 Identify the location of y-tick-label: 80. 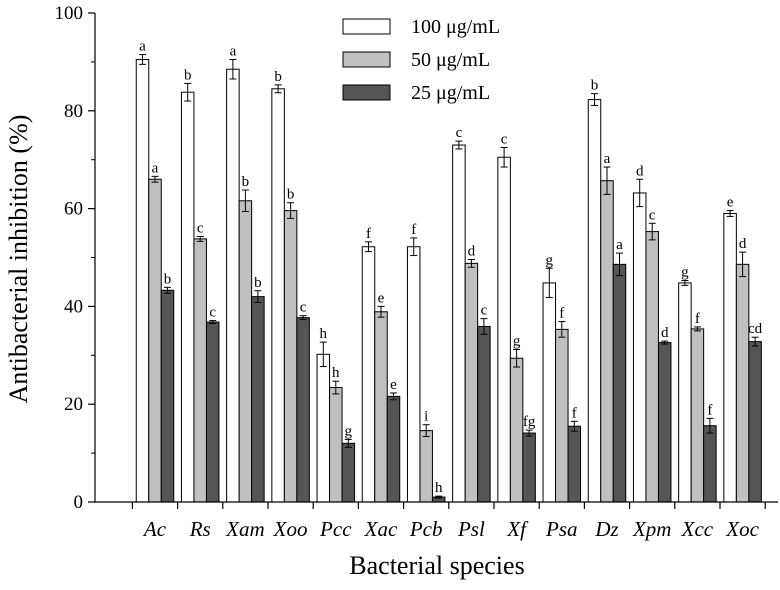
(73, 111).